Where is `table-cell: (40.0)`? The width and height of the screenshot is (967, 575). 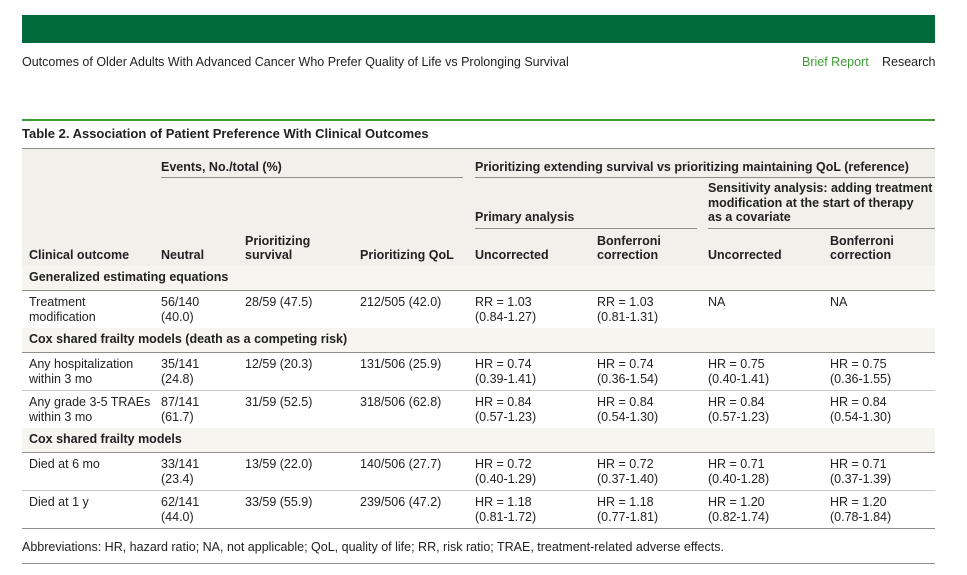
table-cell: (40.0) is located at coordinates (177, 316).